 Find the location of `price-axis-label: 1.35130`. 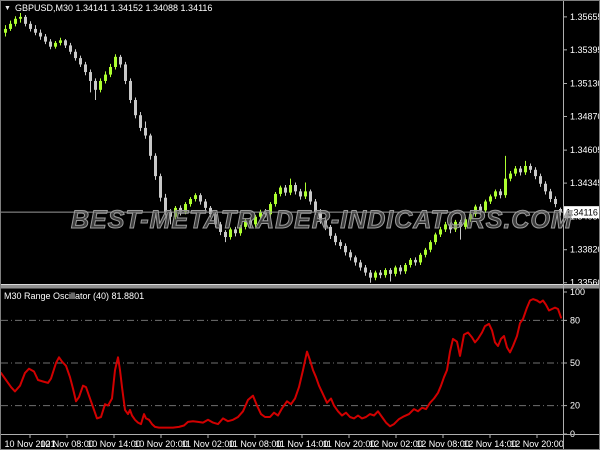

price-axis-label: 1.35130 is located at coordinates (585, 83).